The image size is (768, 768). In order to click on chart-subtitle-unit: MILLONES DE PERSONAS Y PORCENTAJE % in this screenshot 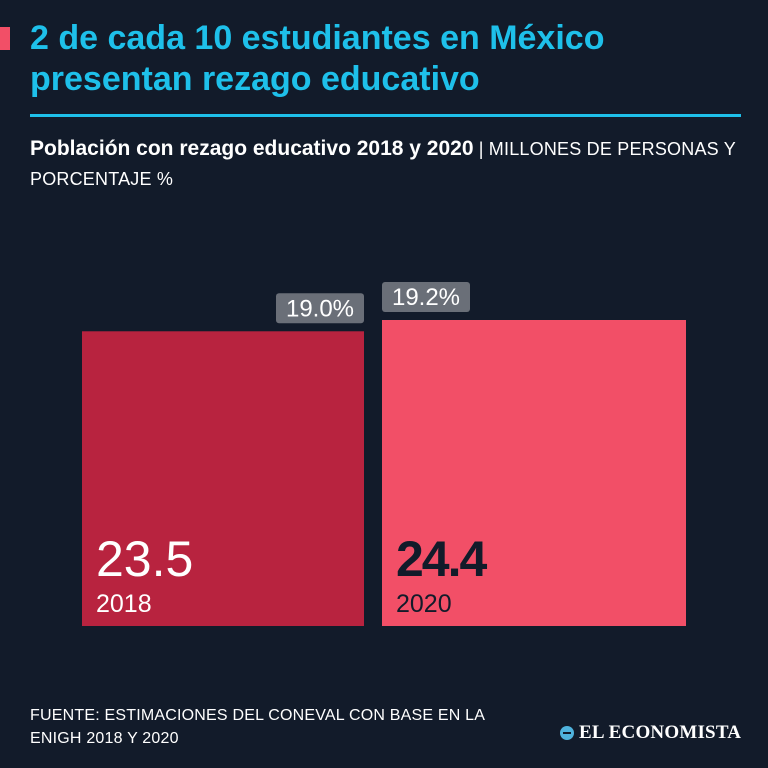, I will do `click(383, 164)`.